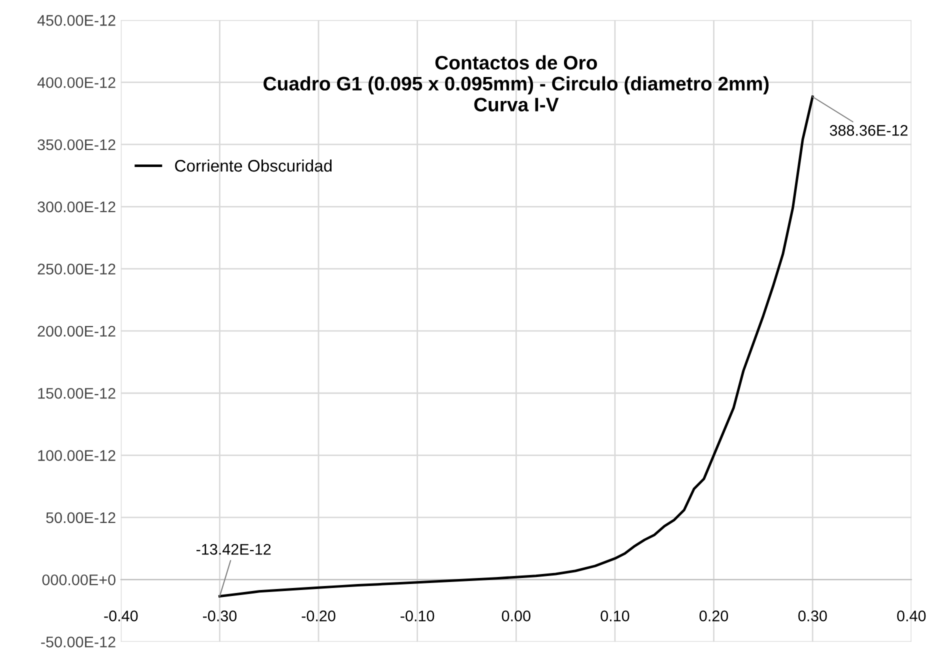 This screenshot has height=672, width=930. I want to click on x-tick-label: -0.10, so click(417, 616).